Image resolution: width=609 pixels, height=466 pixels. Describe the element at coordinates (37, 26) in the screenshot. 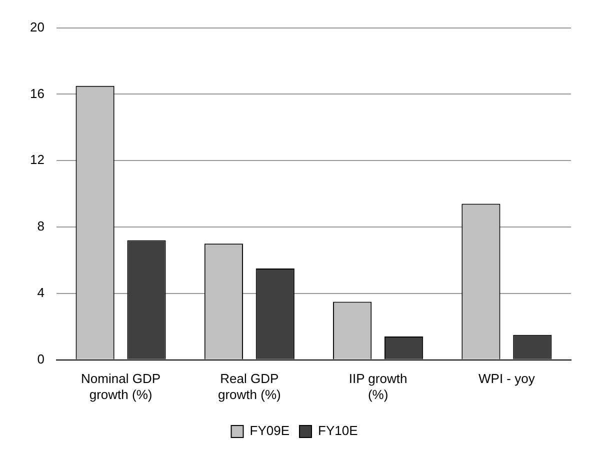

I see `y-tick-label: 20` at that location.